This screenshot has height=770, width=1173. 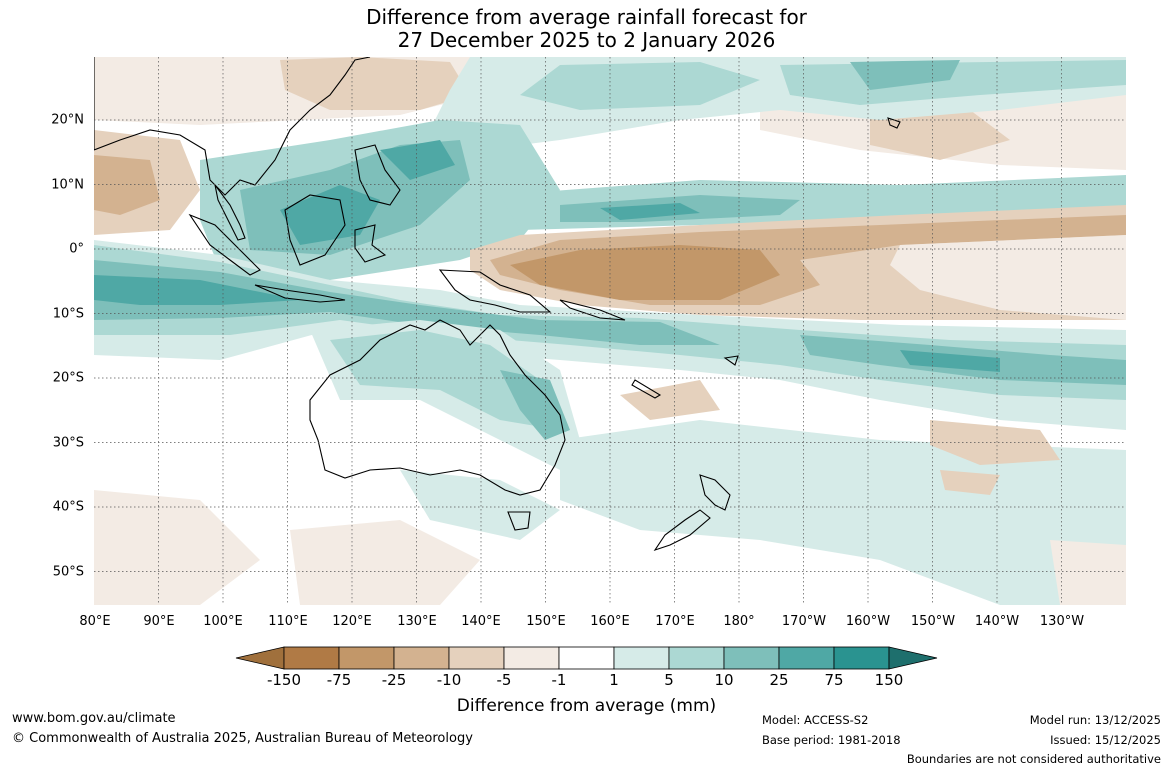 What do you see at coordinates (894, 123) in the screenshot?
I see `coastline-hawaii` at bounding box center [894, 123].